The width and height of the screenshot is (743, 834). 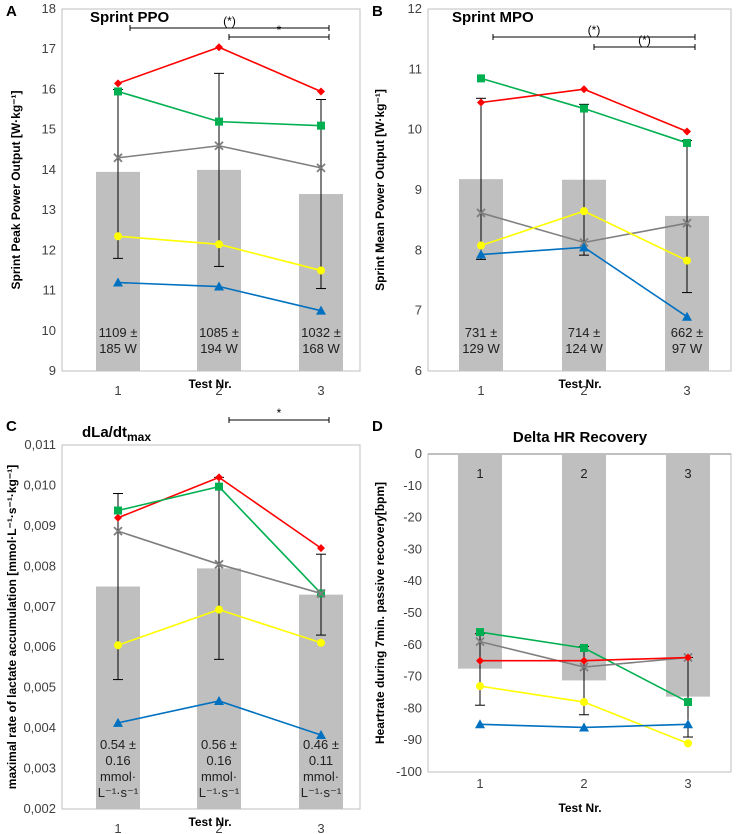 What do you see at coordinates (39, 484) in the screenshot?
I see `y-tick-label: 0,010` at bounding box center [39, 484].